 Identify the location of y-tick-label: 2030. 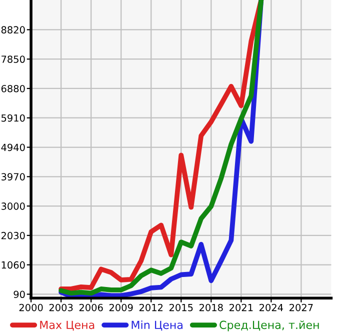
(13, 236).